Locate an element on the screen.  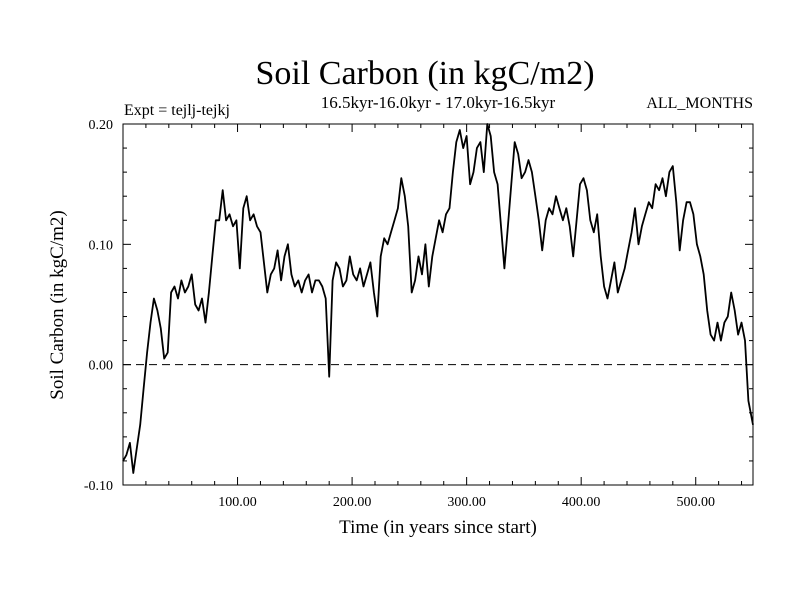
period-label: ALL_MONTHS is located at coordinates (699, 103).